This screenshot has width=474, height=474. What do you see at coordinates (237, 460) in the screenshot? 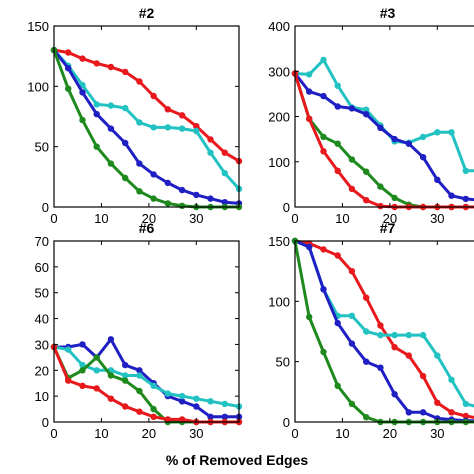
I see `x-axis-label: % of Removed Edges` at bounding box center [237, 460].